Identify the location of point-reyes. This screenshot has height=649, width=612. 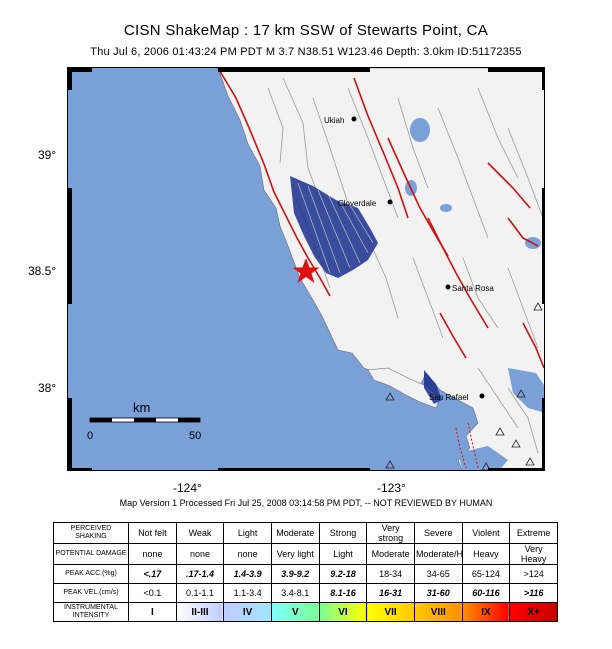
(404, 388).